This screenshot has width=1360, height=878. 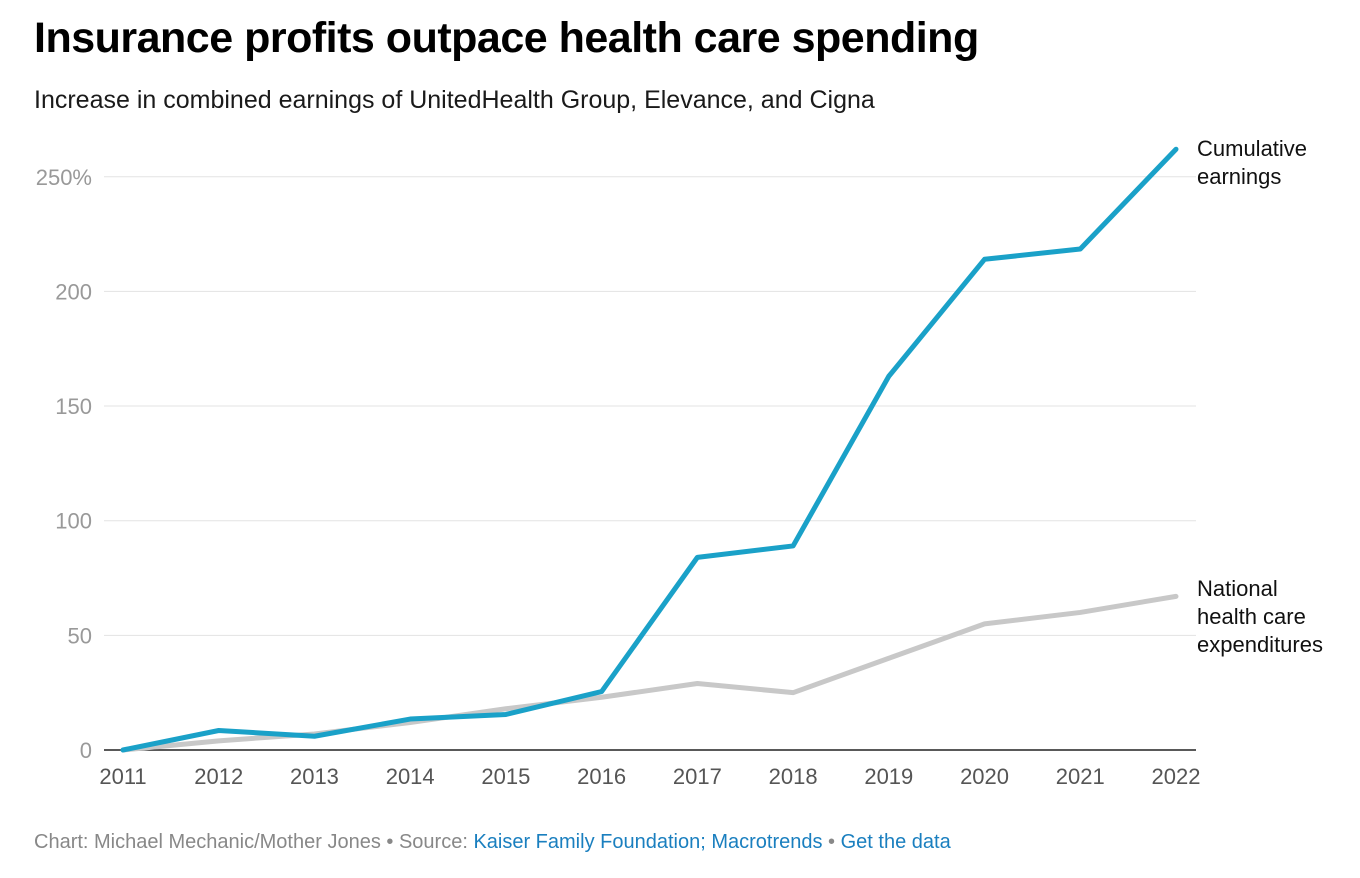 What do you see at coordinates (122, 776) in the screenshot?
I see `x-tick-label: 2011` at bounding box center [122, 776].